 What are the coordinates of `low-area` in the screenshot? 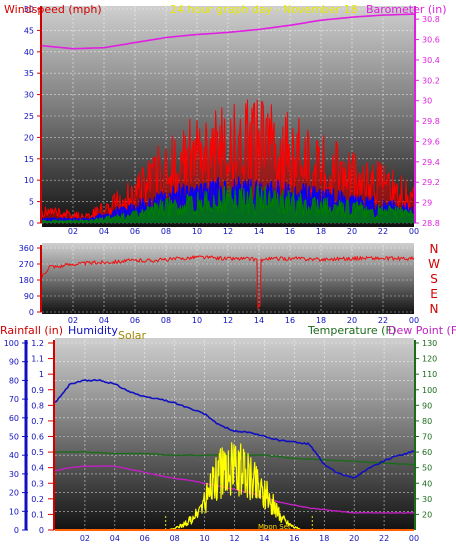 It's located at (228, 204).